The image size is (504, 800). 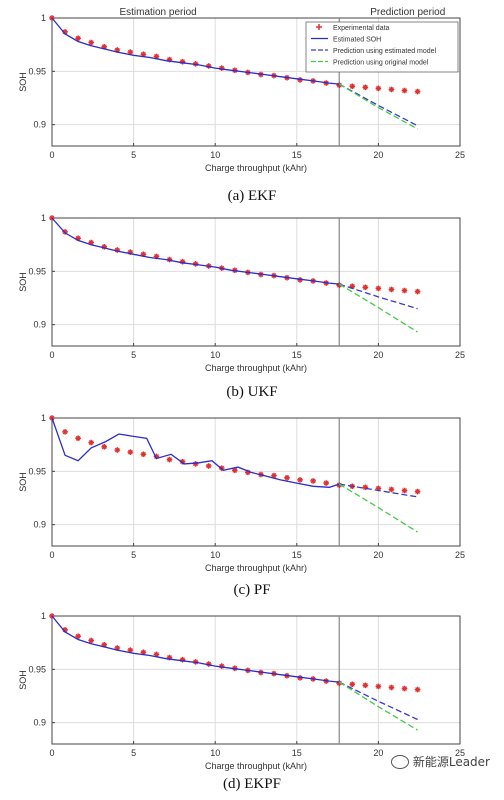 What do you see at coordinates (407, 12) in the screenshot?
I see `prediction-period-label: Prediction period` at bounding box center [407, 12].